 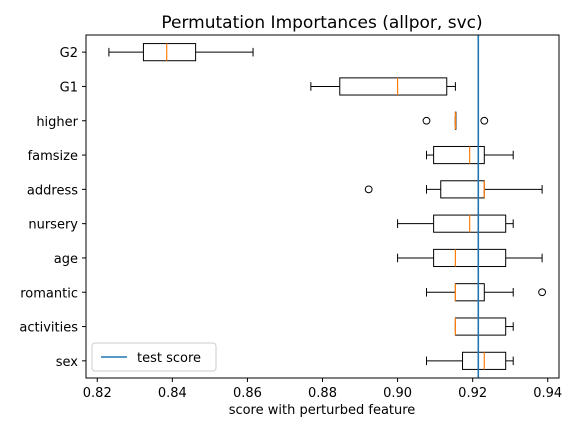 What do you see at coordinates (247, 393) in the screenshot?
I see `x-tick-label: 0.86` at bounding box center [247, 393].